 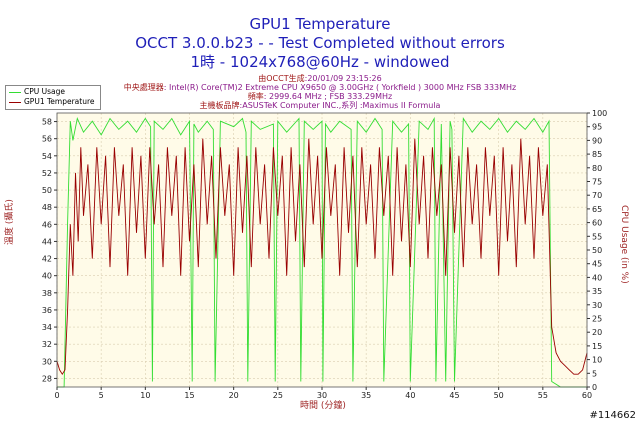 What do you see at coordinates (278, 395) in the screenshot?
I see `x-tick-label: 25` at bounding box center [278, 395].